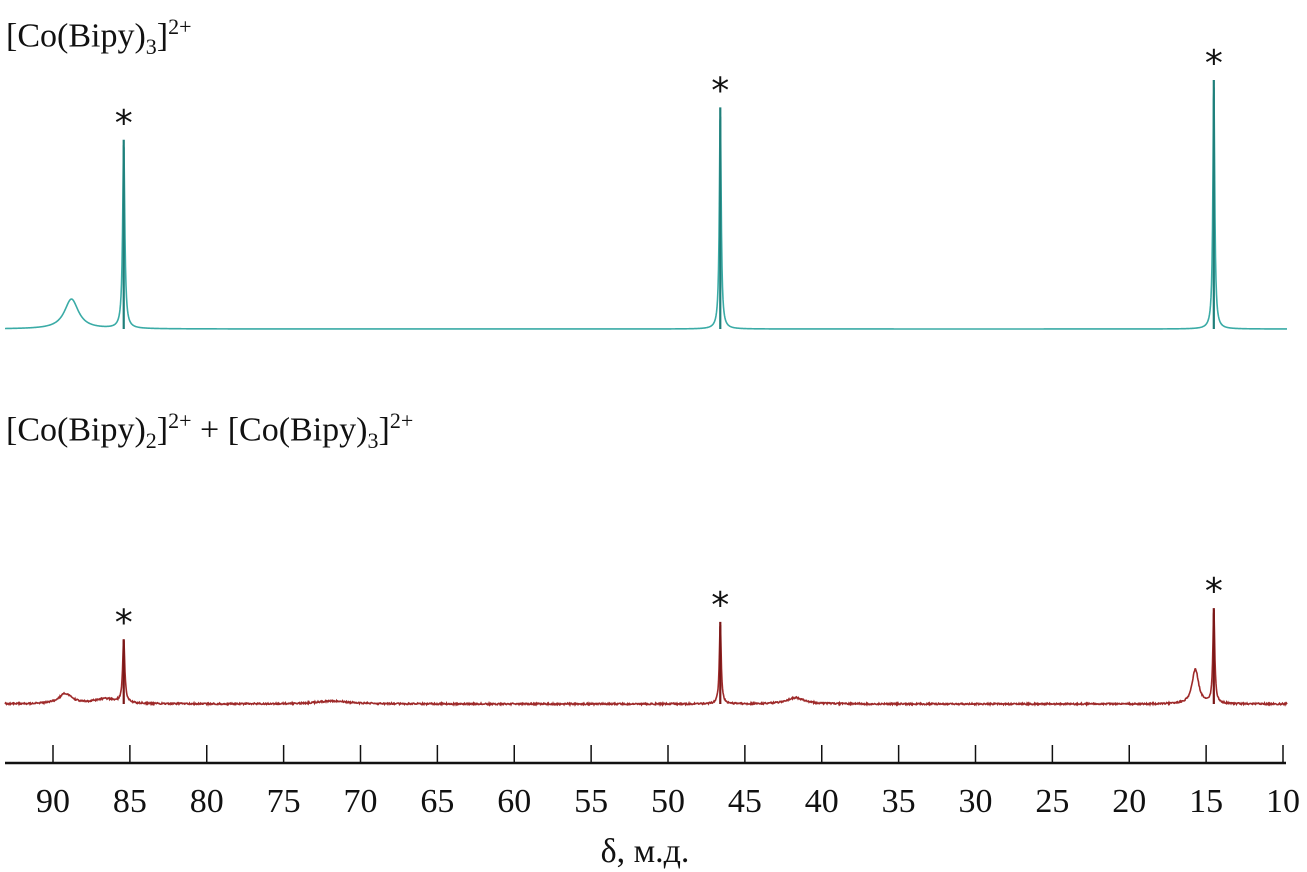  Describe the element at coordinates (284, 801) in the screenshot. I see `x-tick-label: 75` at that location.